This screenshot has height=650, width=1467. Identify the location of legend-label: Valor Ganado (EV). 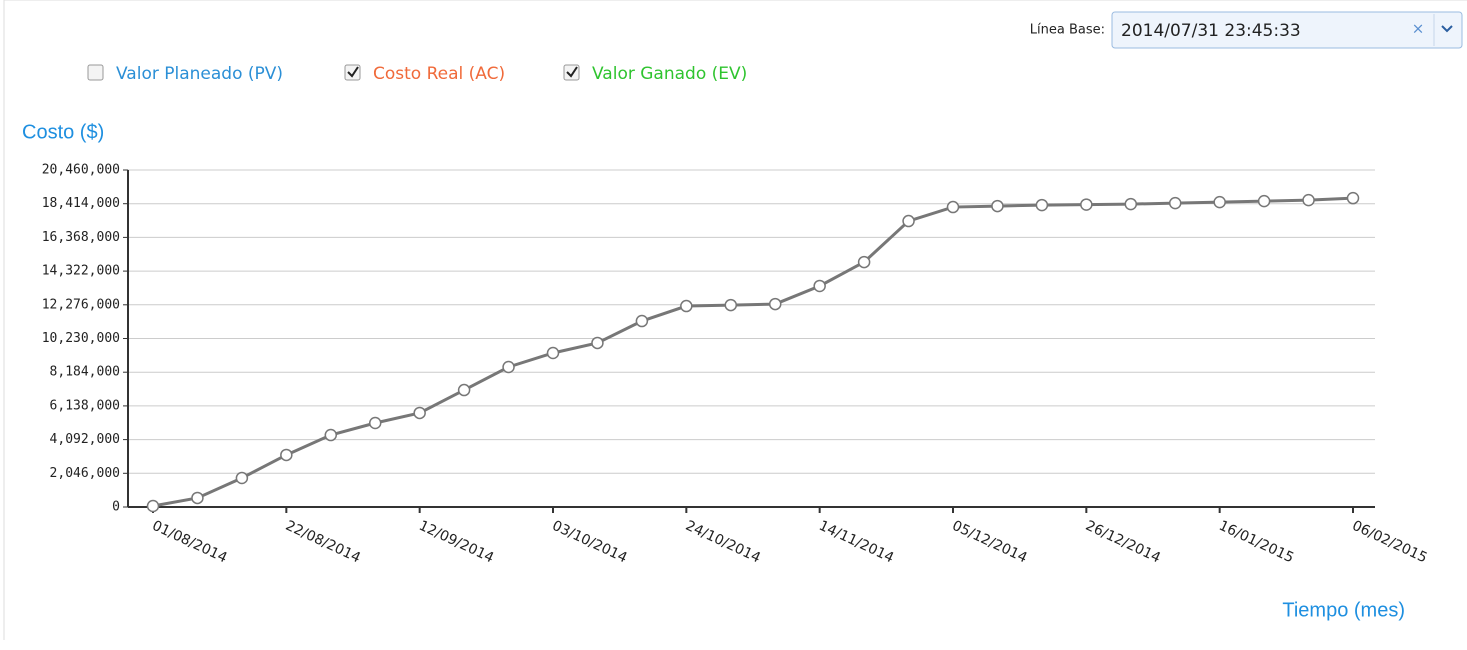
(669, 74).